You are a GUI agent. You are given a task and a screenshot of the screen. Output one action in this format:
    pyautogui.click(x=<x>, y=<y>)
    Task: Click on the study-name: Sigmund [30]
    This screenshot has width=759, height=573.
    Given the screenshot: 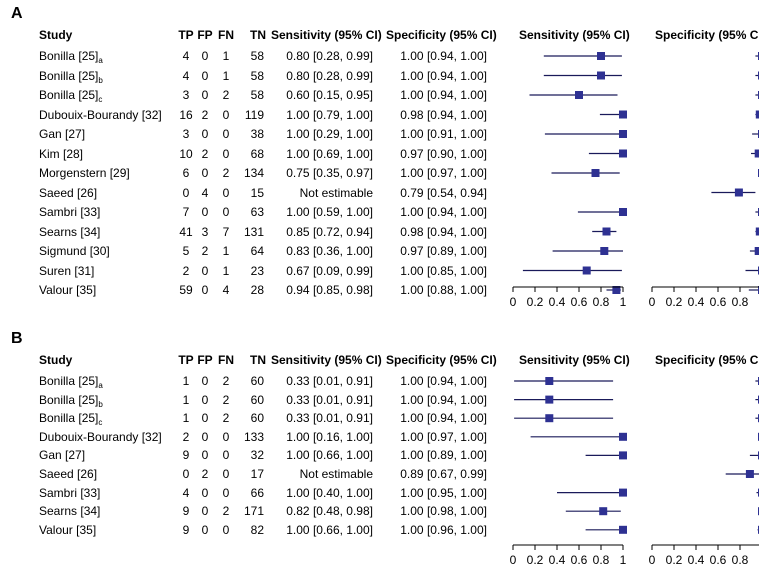 What is the action you would take?
    pyautogui.click(x=74, y=251)
    